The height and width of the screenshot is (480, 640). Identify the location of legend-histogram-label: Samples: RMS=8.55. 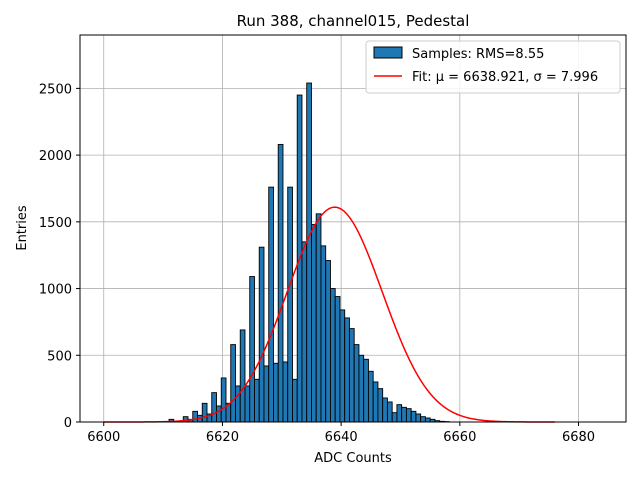
(478, 54).